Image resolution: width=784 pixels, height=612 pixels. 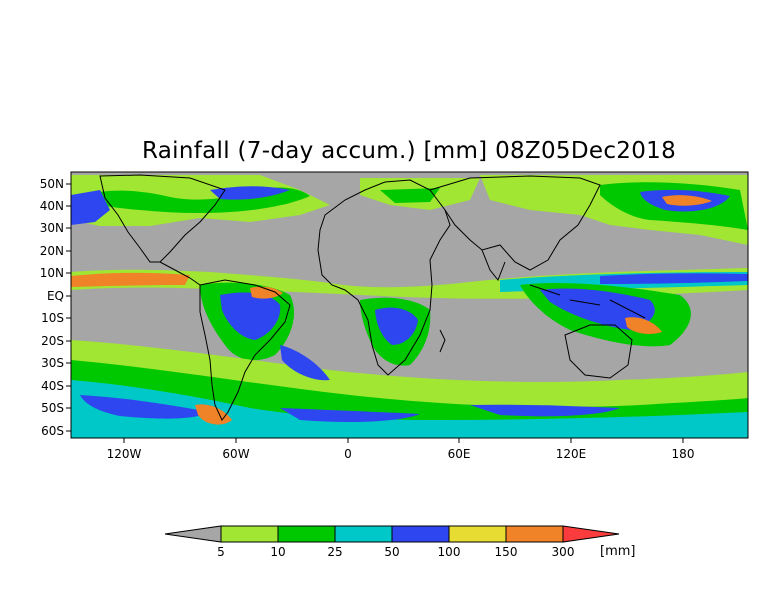 What do you see at coordinates (335, 552) in the screenshot?
I see `colorbar-label: 25` at bounding box center [335, 552].